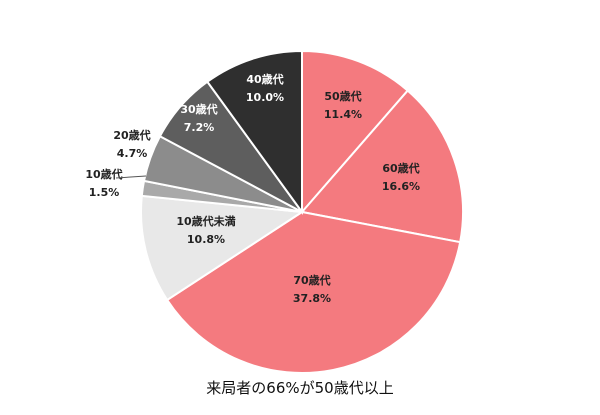 Image resolution: width=600 pixels, height=415 pixels. Describe the element at coordinates (264, 79) in the screenshot. I see `slice-label: 40歳代` at that location.